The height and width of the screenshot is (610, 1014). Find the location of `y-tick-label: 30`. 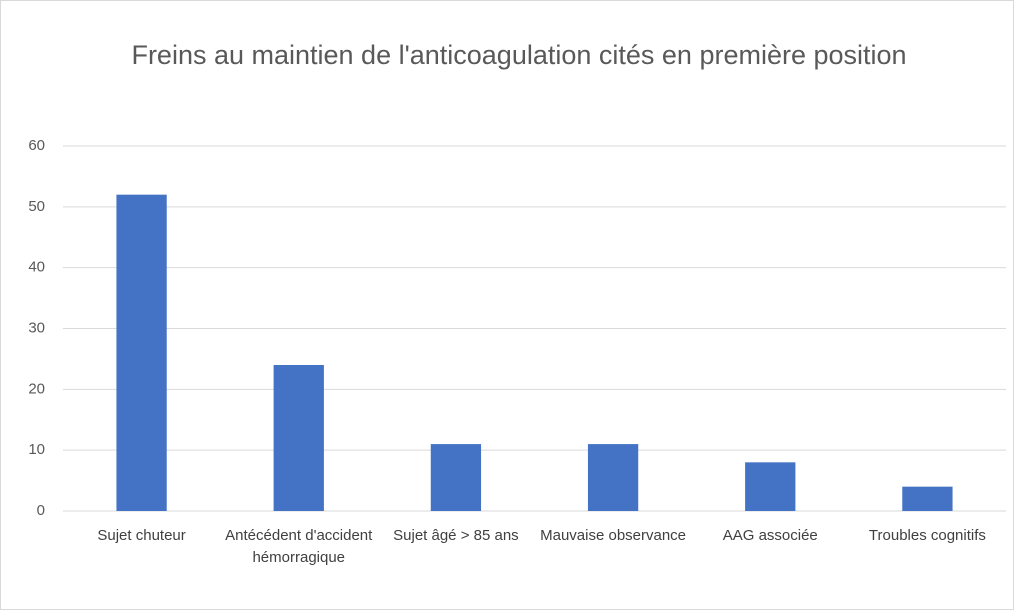

y-tick-label: 30 is located at coordinates (36, 327).